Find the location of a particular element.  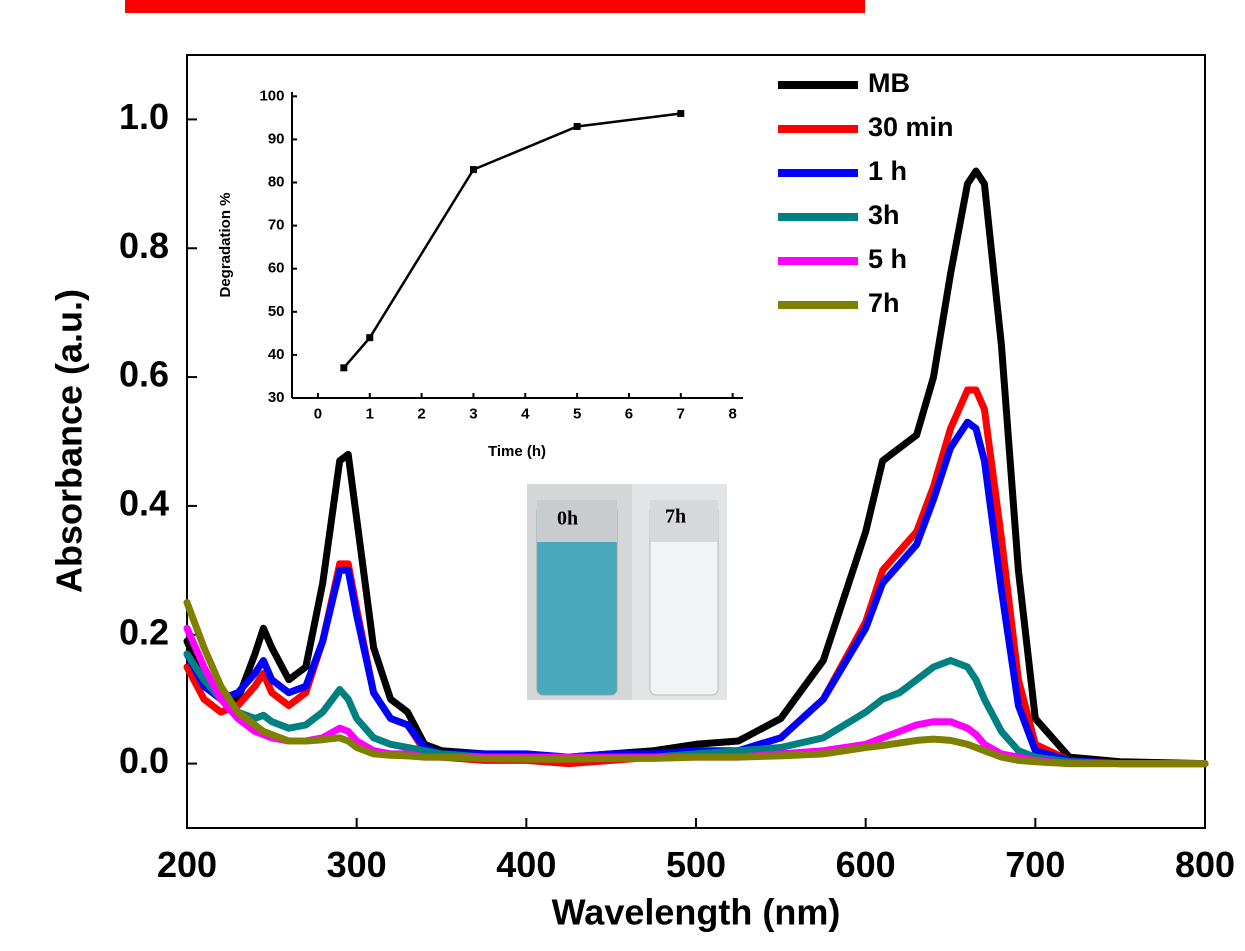

x-axis-title: Wavelength (nm) is located at coordinates (696, 912).